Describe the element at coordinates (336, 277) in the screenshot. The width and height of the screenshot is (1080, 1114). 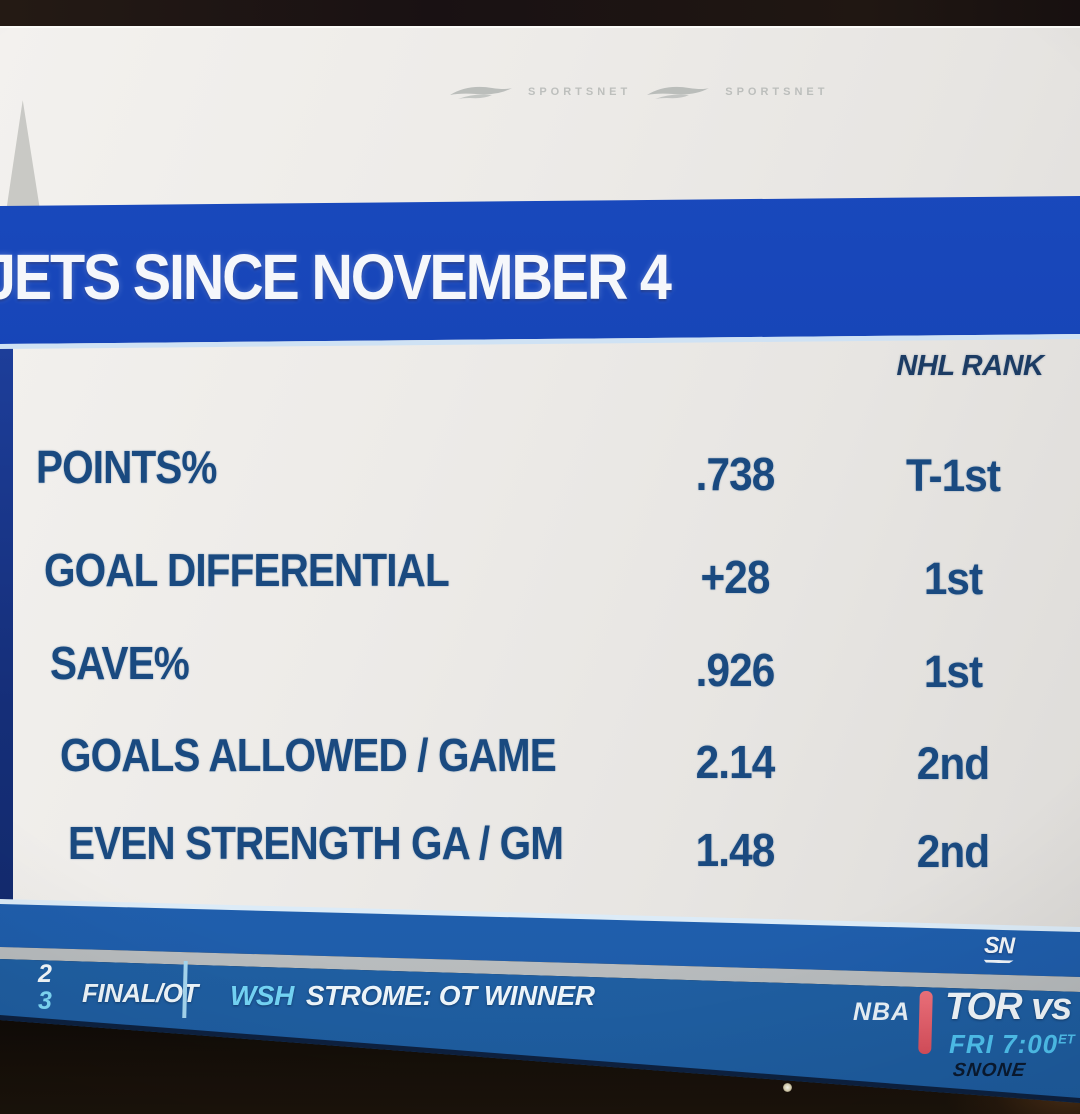
I see `page-title: JETS SINCE NOVEMBER 4` at that location.